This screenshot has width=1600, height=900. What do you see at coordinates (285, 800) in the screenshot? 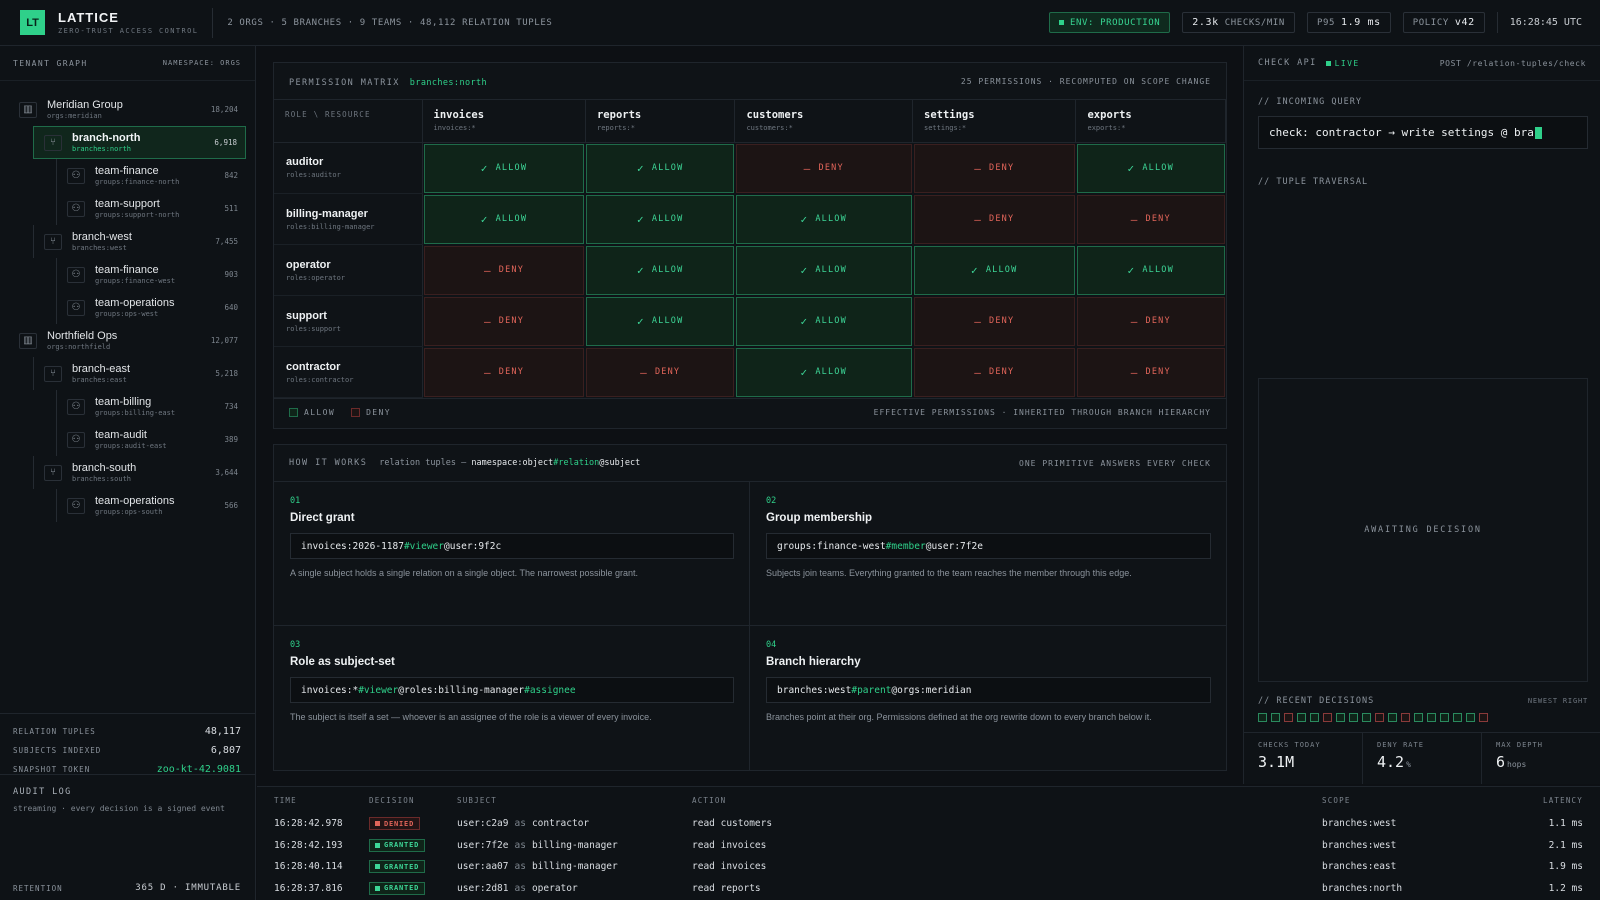
I see `col-time: TIME` at bounding box center [285, 800].